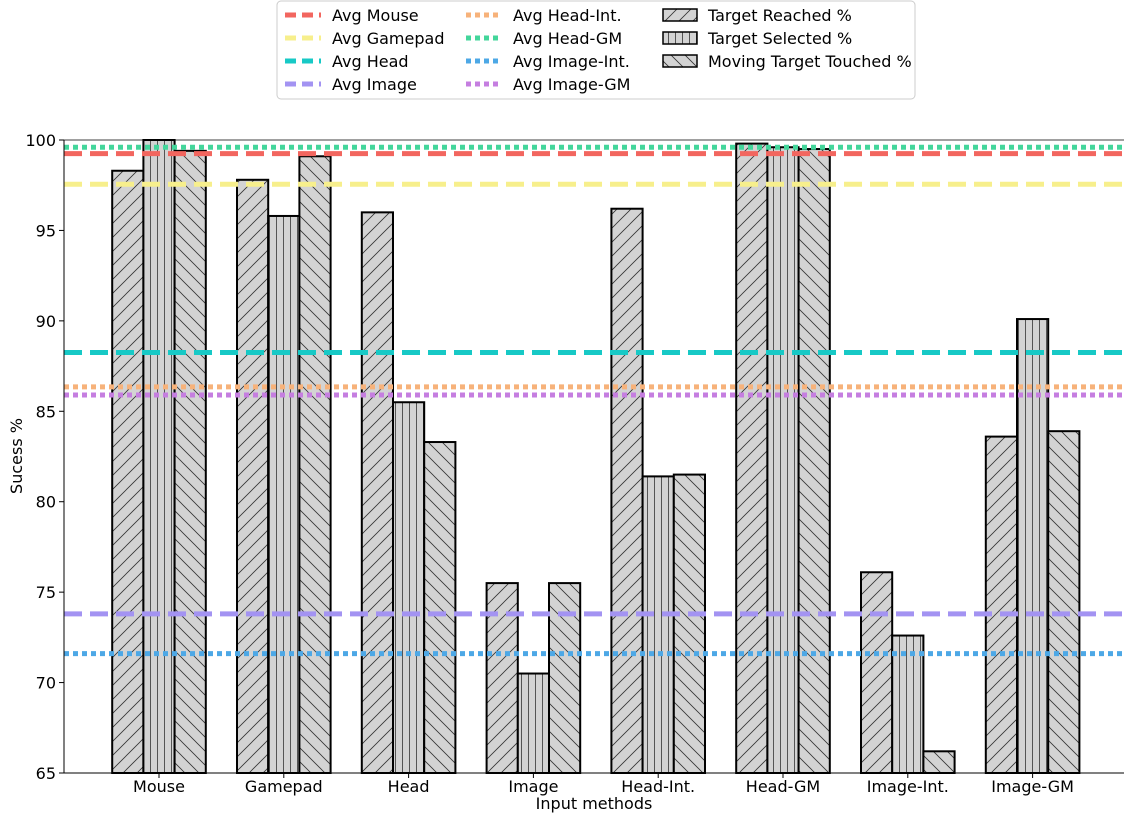  What do you see at coordinates (594, 803) in the screenshot?
I see `x-axis-label: Input methods` at bounding box center [594, 803].